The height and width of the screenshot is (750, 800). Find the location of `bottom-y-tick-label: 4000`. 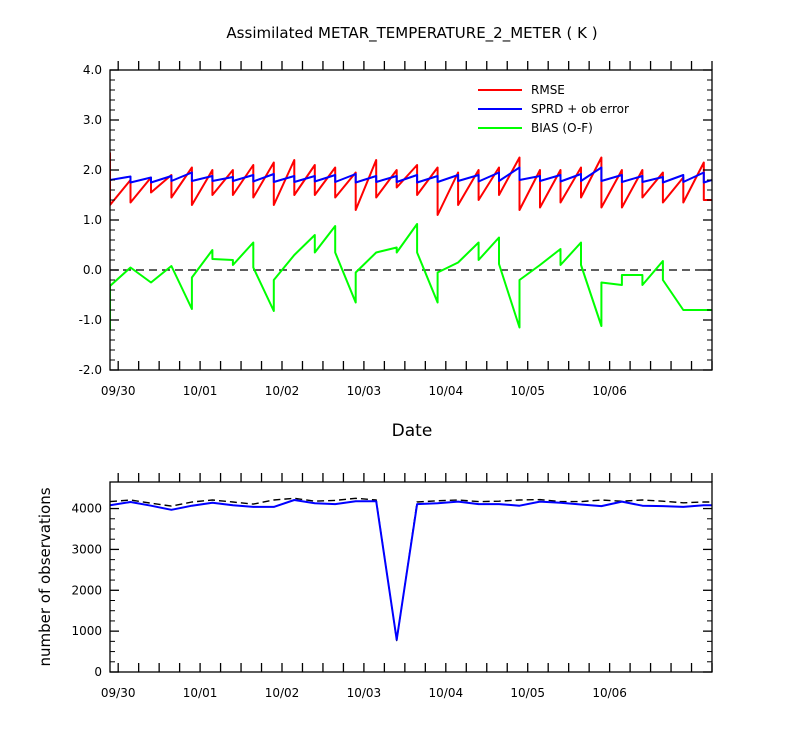

bottom-y-tick-label: 4000 is located at coordinates (86, 509).